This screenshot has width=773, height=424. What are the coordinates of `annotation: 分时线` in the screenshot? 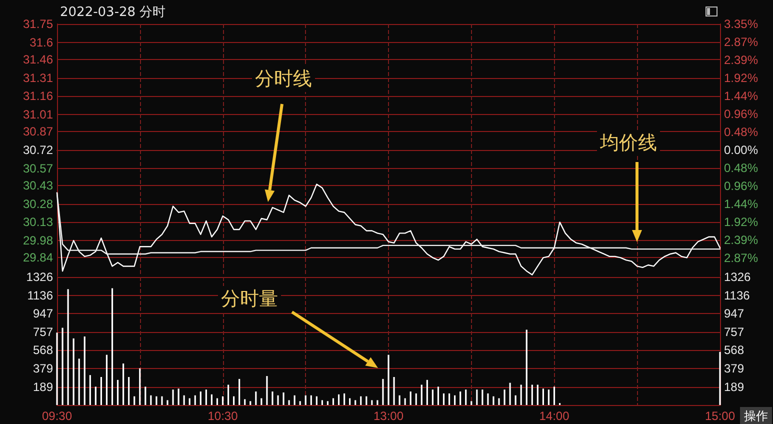 It's located at (283, 79).